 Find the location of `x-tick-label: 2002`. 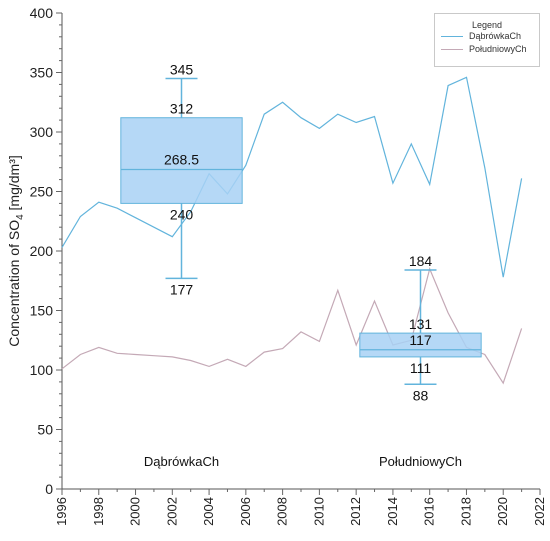

x-tick-label: 2002 is located at coordinates (171, 511).